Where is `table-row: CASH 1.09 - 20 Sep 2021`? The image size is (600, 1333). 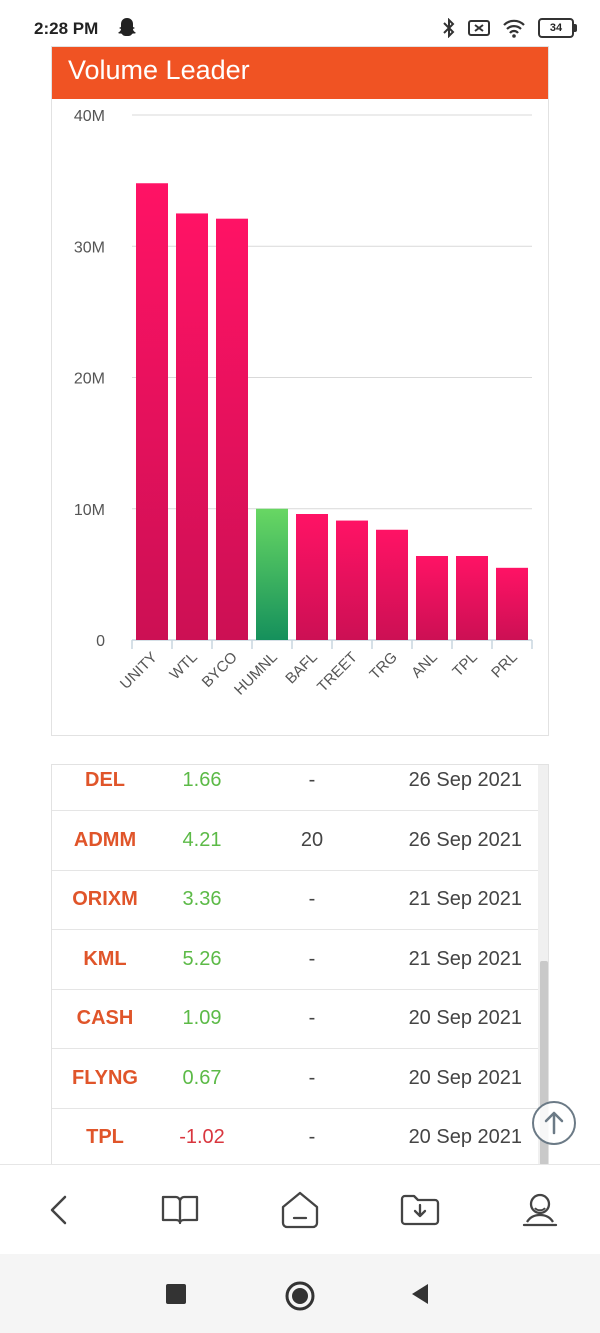 table-row: CASH 1.09 - 20 Sep 2021 is located at coordinates (295, 1019).